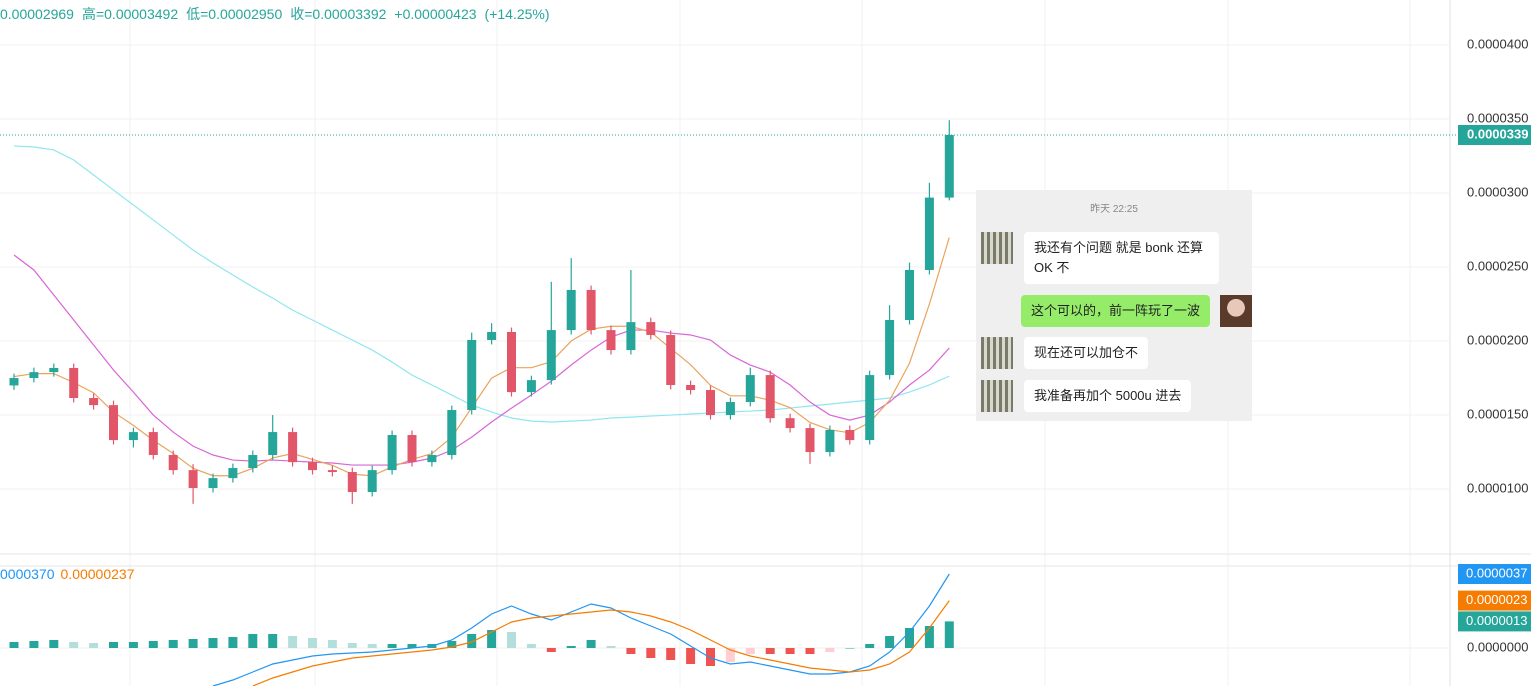  I want to click on y-tick-label: 0.0000150, so click(1497, 413).